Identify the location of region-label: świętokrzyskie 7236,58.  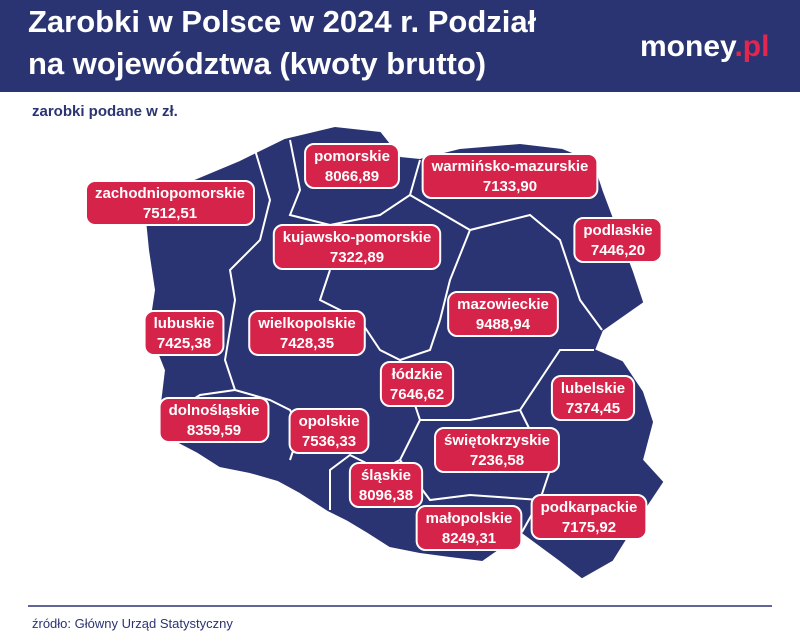
(497, 450).